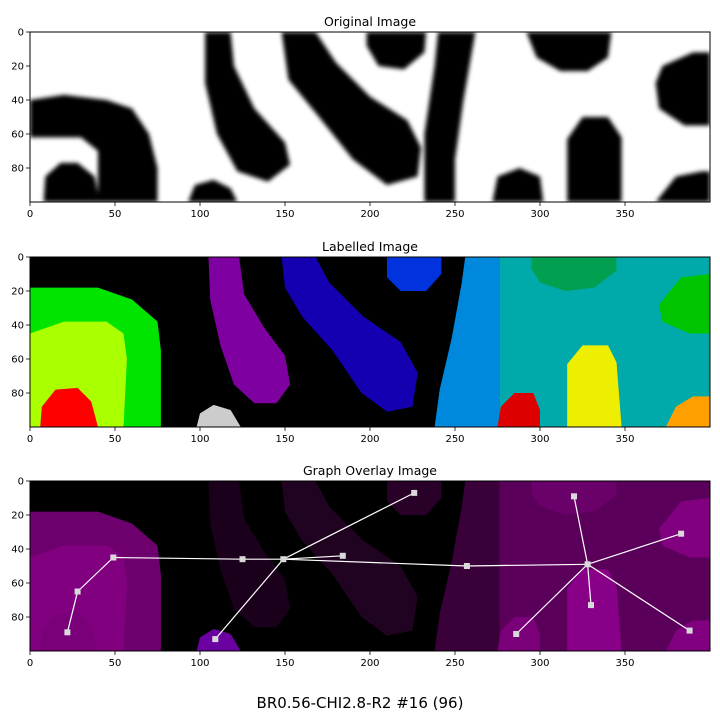  I want to click on x-tick-label: 250, so click(454, 214).